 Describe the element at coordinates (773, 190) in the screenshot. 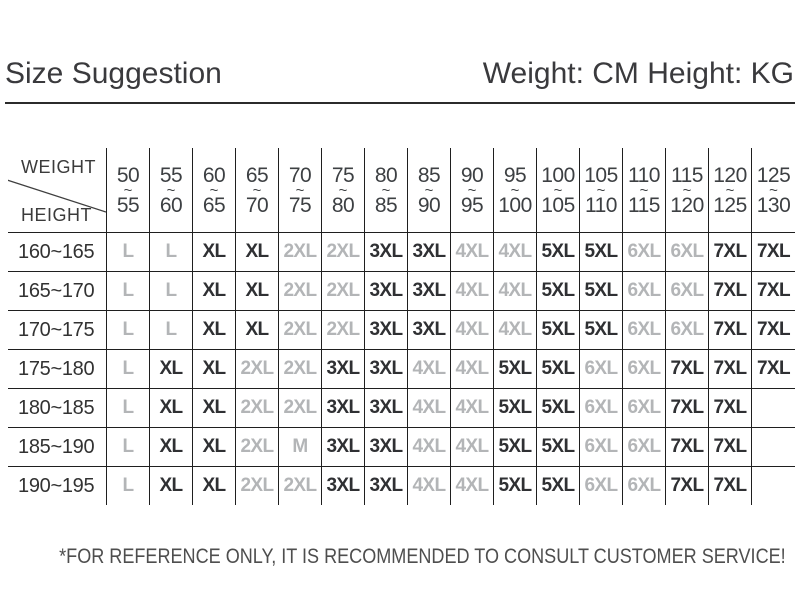

I see `weight-range-header: 125 ~130` at that location.